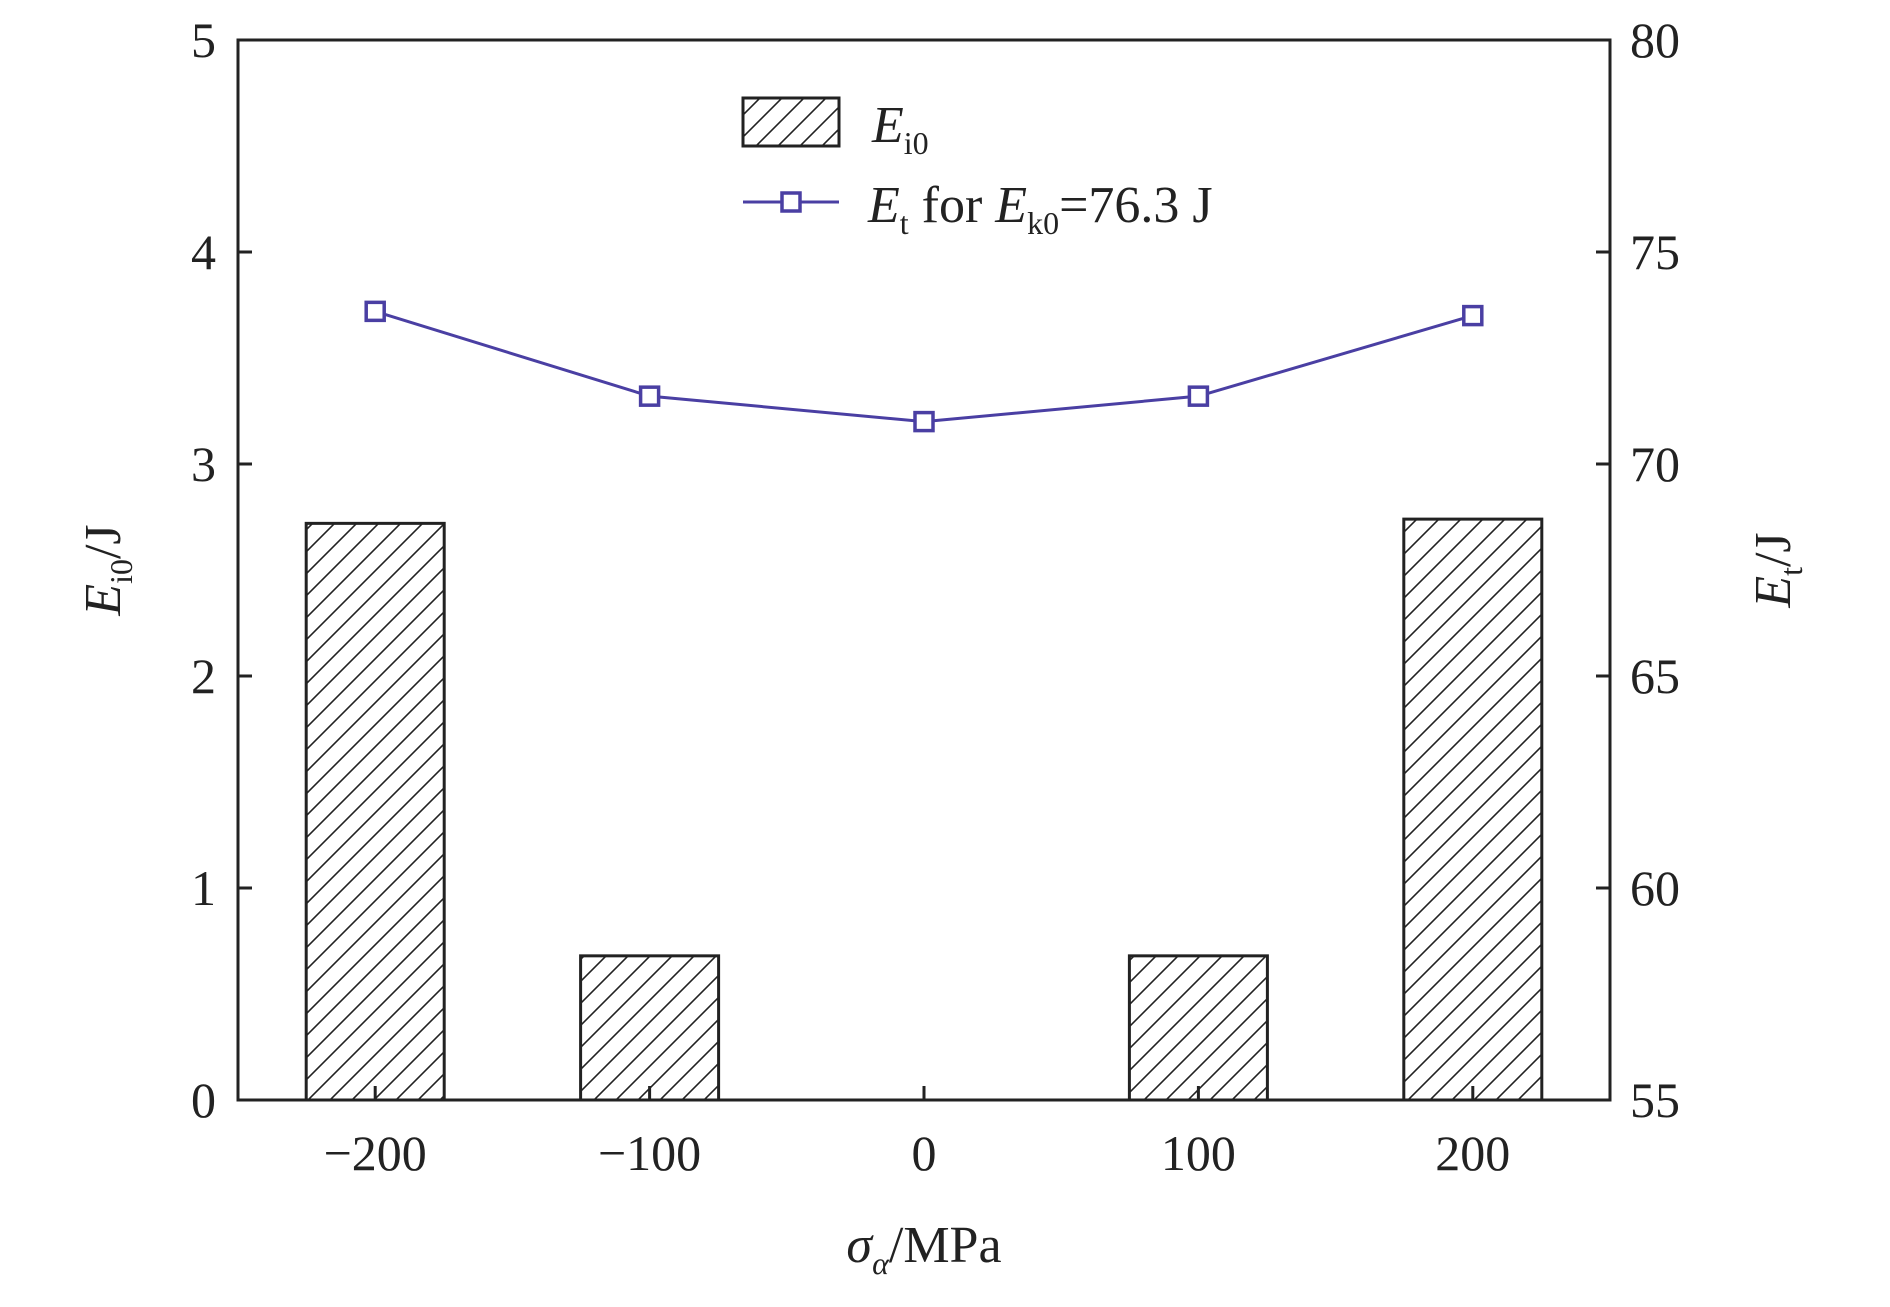 This screenshot has height=1307, width=1890. What do you see at coordinates (1655, 464) in the screenshot?
I see `right-y-tick-label-3: 70` at bounding box center [1655, 464].